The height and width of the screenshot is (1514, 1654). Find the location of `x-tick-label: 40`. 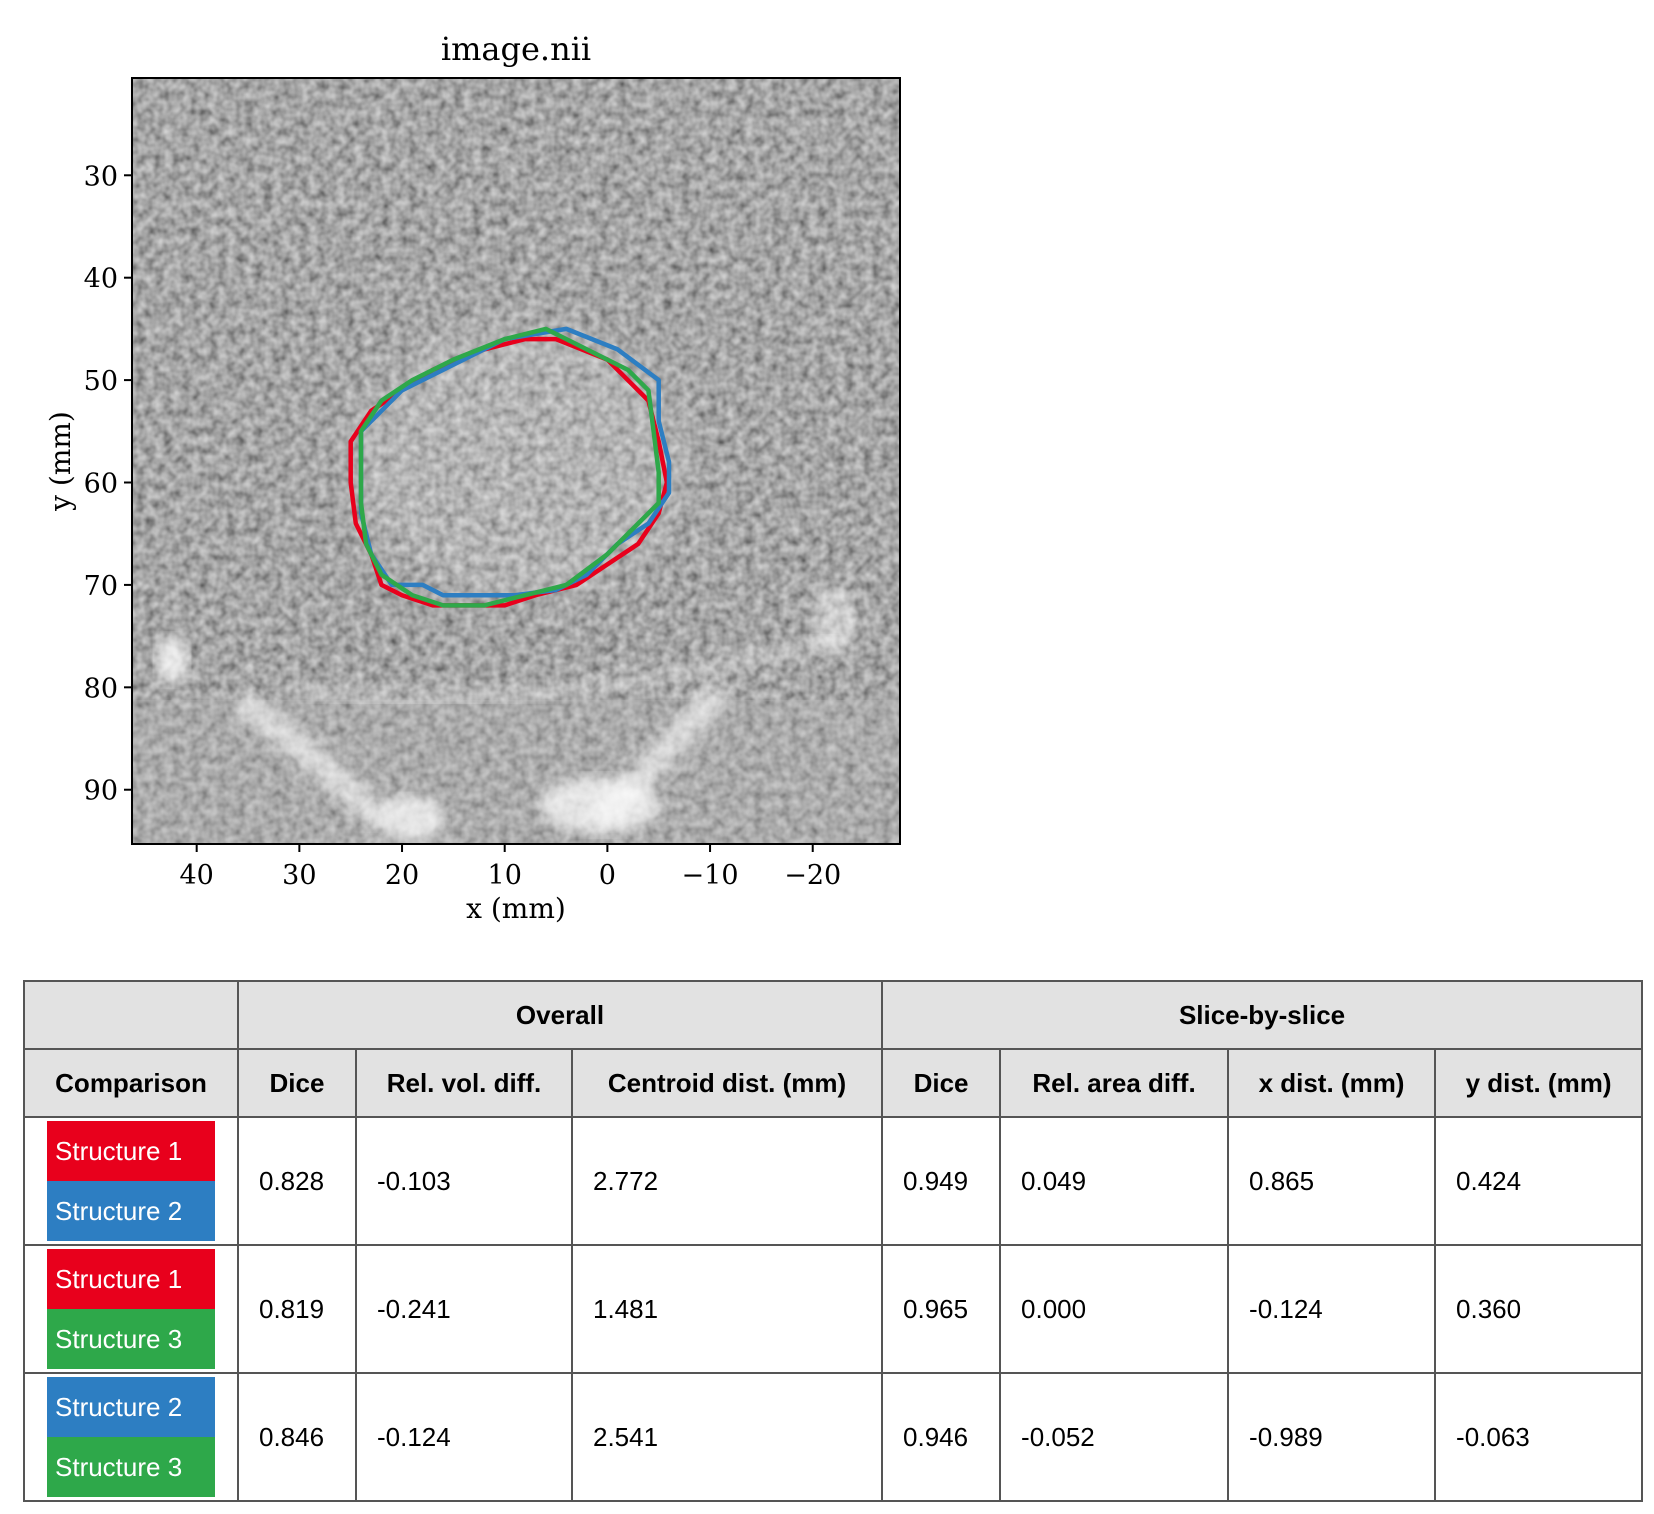

x-tick-label: 40 is located at coordinates (197, 875).